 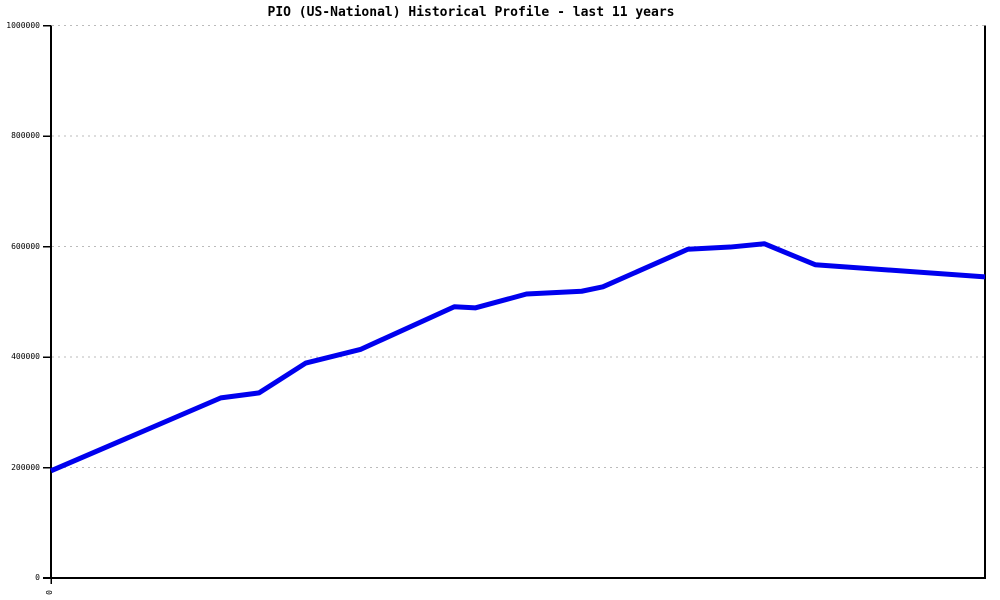 I want to click on x-axis-tick-label: 0, so click(x=49, y=592).